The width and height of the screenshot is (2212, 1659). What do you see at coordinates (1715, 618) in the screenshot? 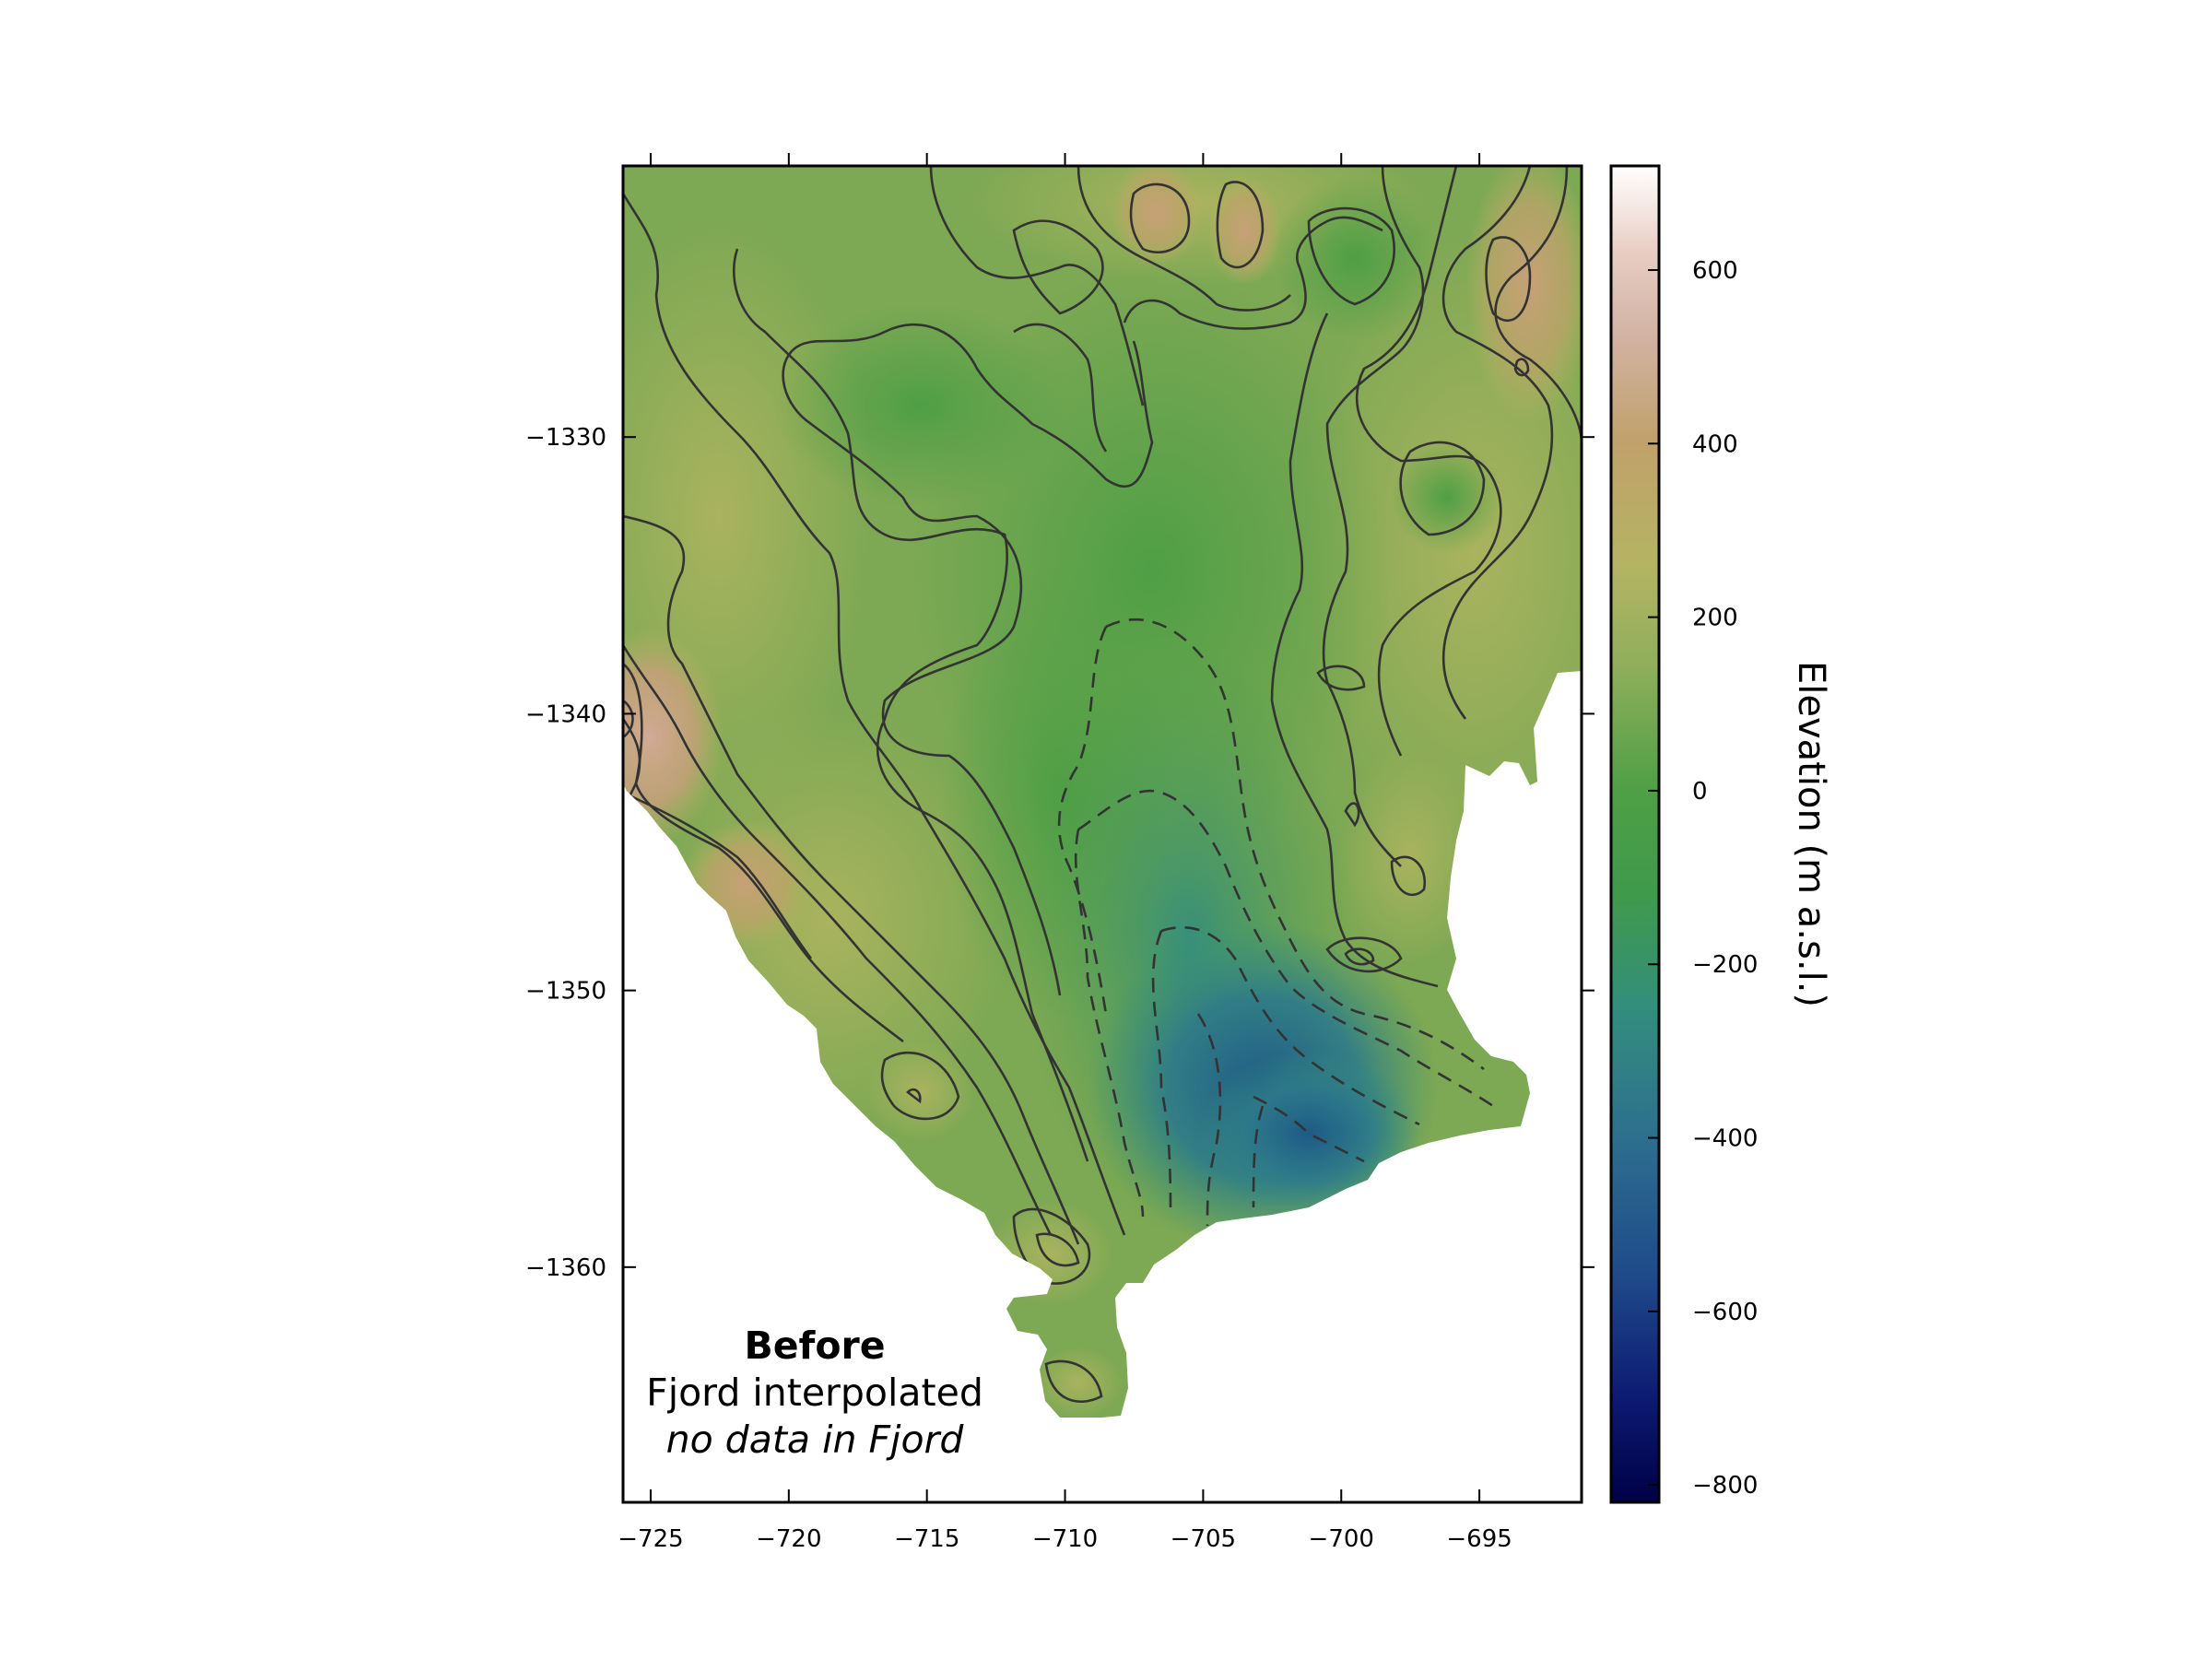
I see `colorbar-tick-label: 200` at bounding box center [1715, 618].